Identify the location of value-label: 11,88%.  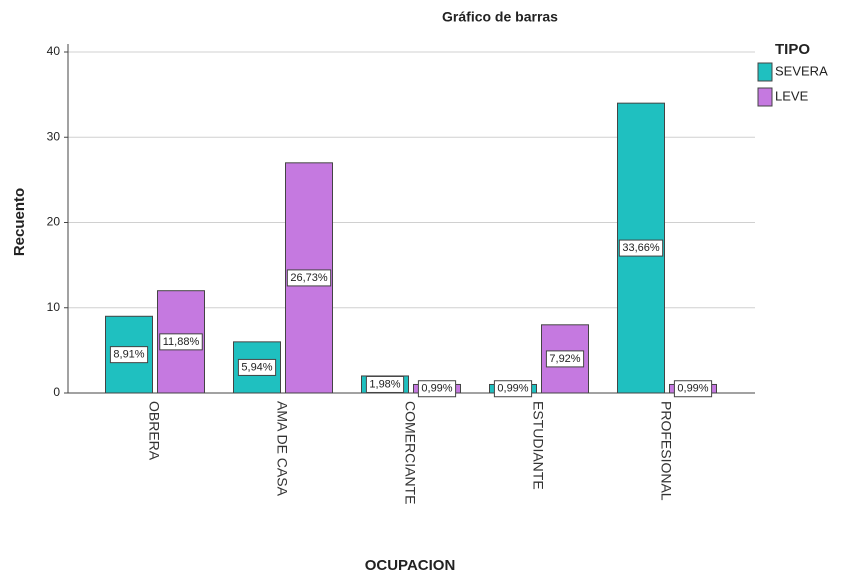
(181, 342).